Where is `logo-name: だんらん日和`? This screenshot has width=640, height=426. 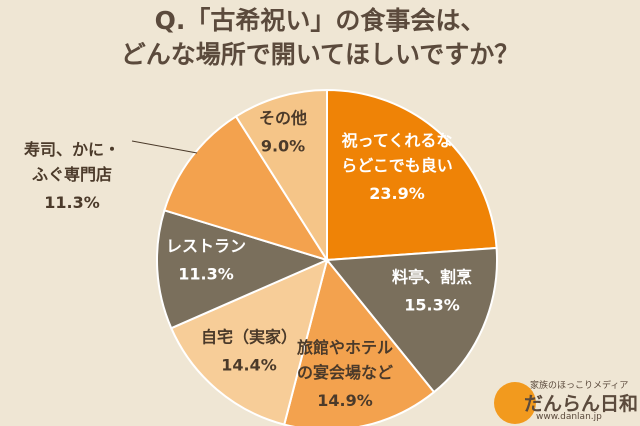 logo-name: だんらん日和 is located at coordinates (581, 404).